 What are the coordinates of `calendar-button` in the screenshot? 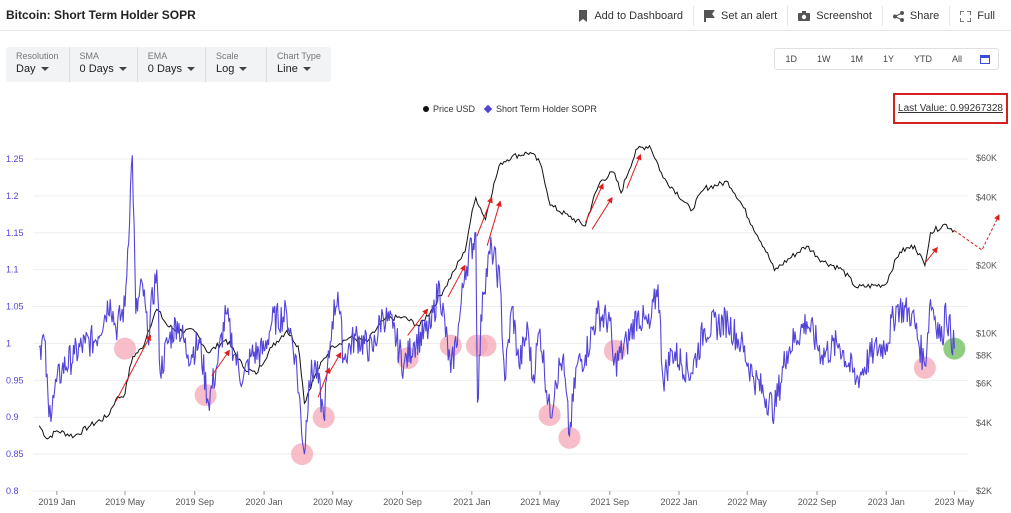 It's located at (985, 59).